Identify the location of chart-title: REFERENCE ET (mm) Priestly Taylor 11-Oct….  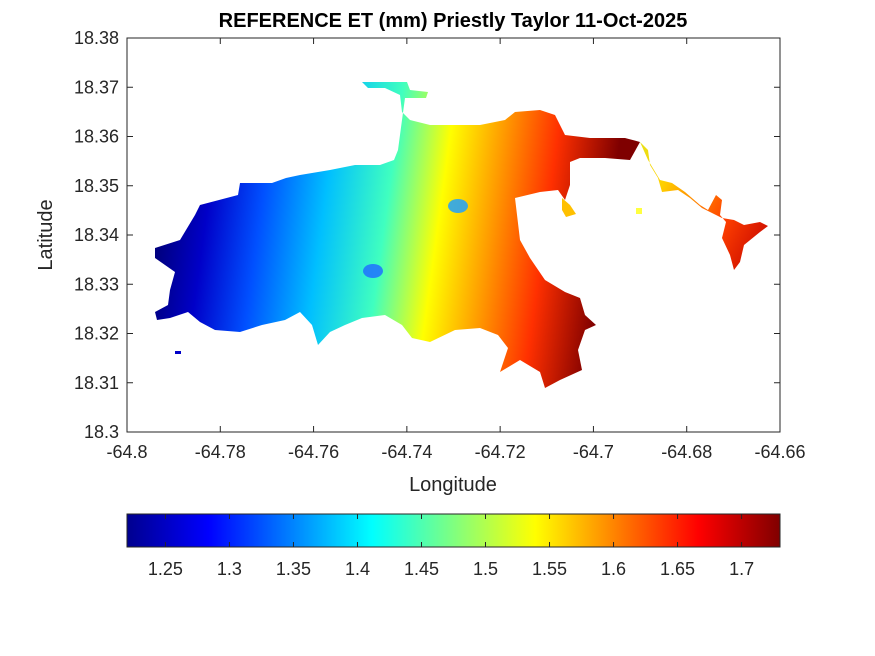
(453, 21).